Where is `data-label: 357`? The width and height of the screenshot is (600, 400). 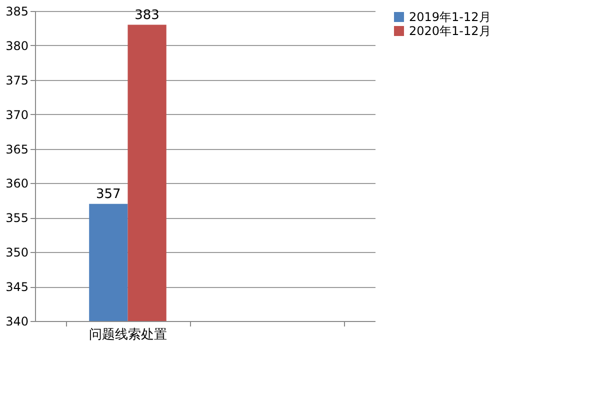
data-label: 357 is located at coordinates (108, 194).